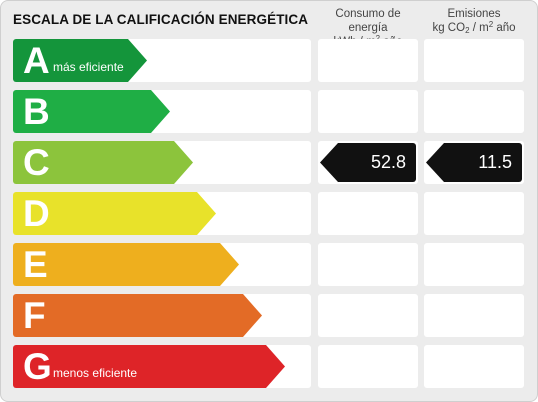 The image size is (538, 402). Describe the element at coordinates (35, 264) in the screenshot. I see `rating-letter: E` at that location.